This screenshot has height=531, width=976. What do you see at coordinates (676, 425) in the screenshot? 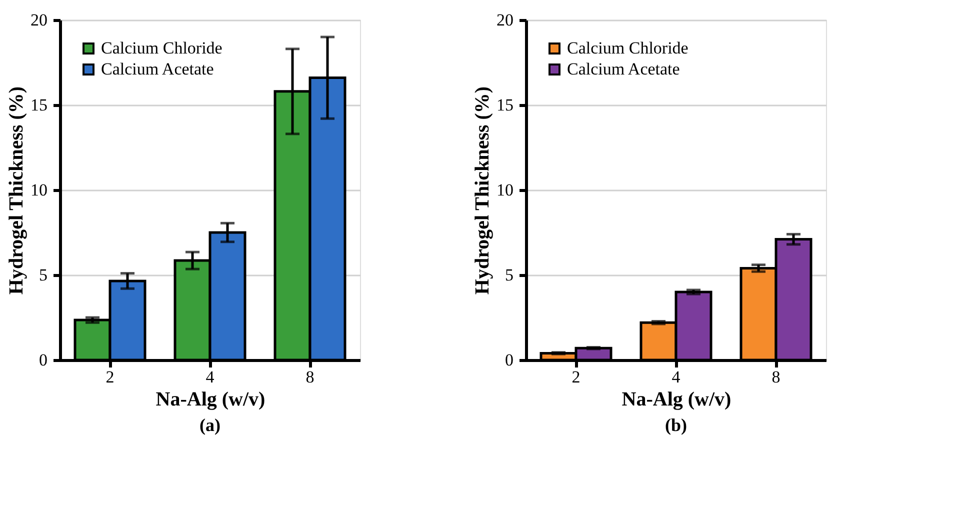
I see `text: (b)` at bounding box center [676, 425].